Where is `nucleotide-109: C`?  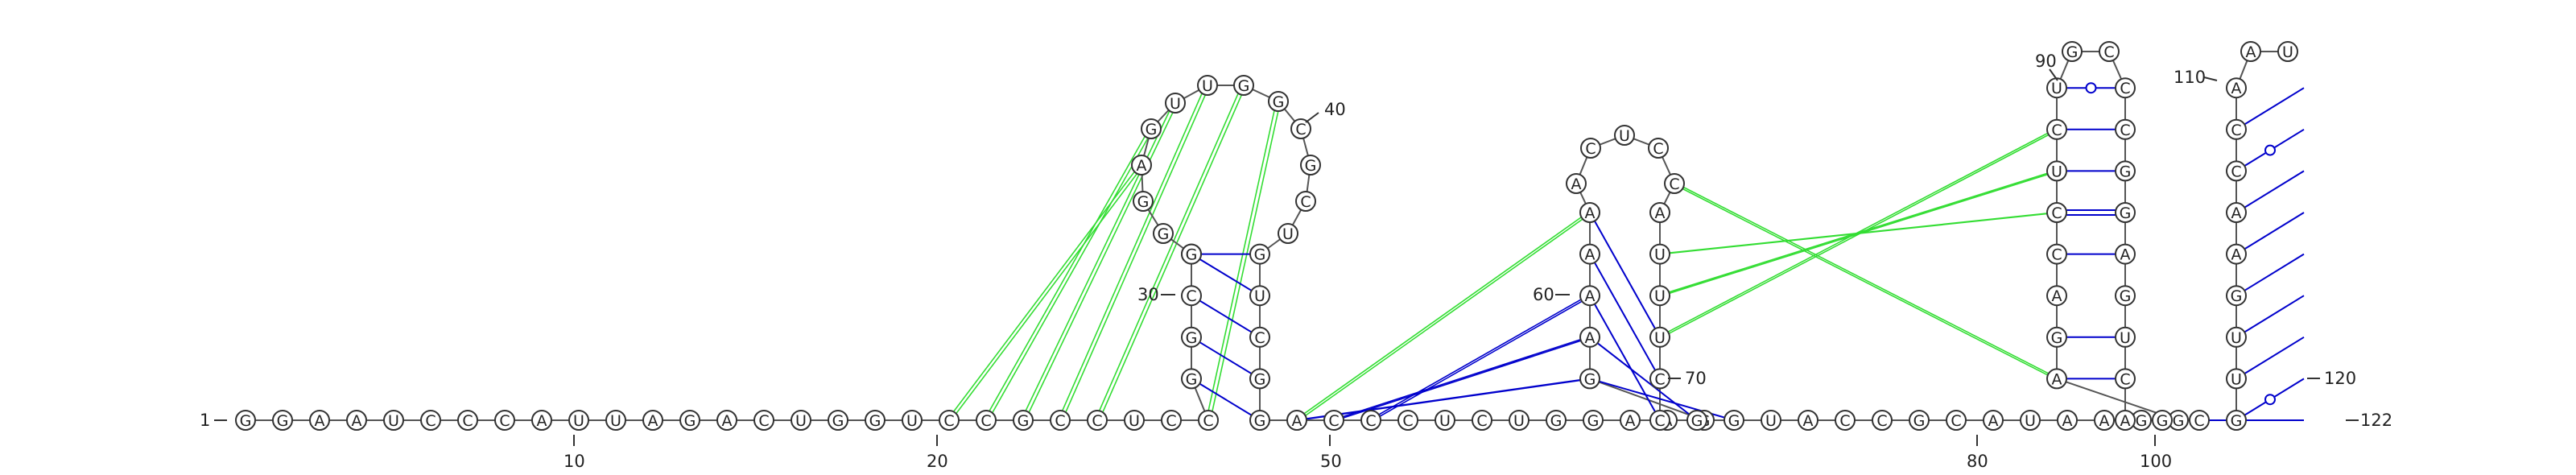 nucleotide-109: C is located at coordinates (2125, 379).